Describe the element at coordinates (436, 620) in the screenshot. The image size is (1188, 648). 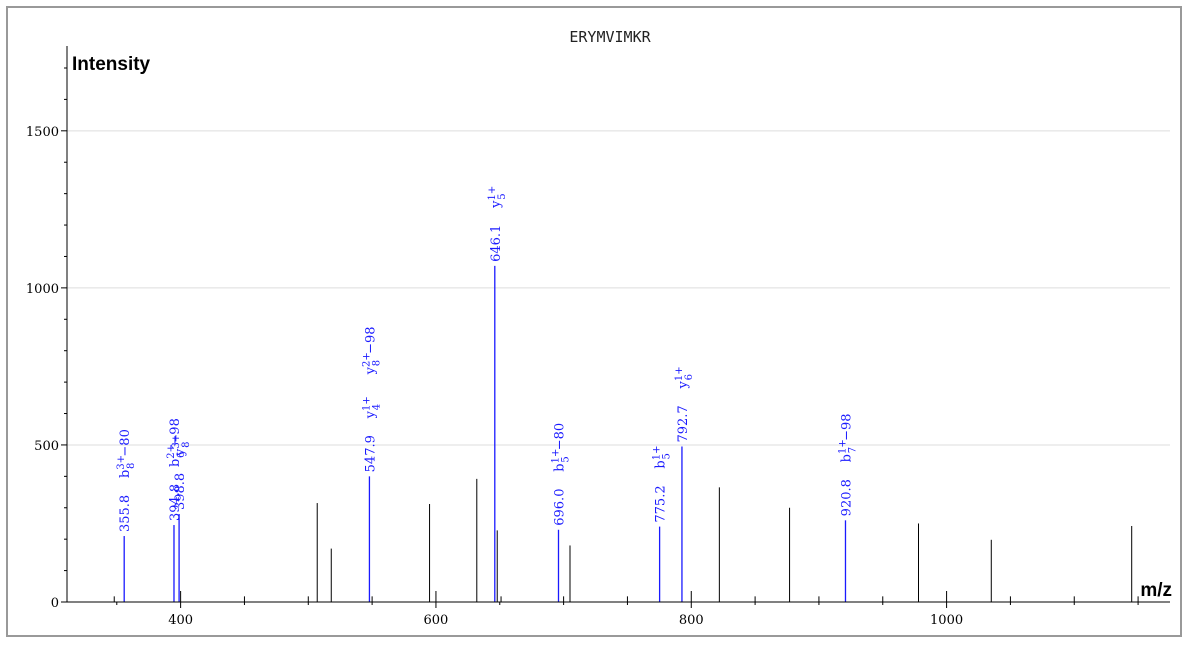
I see `x-tick-label: 600` at that location.